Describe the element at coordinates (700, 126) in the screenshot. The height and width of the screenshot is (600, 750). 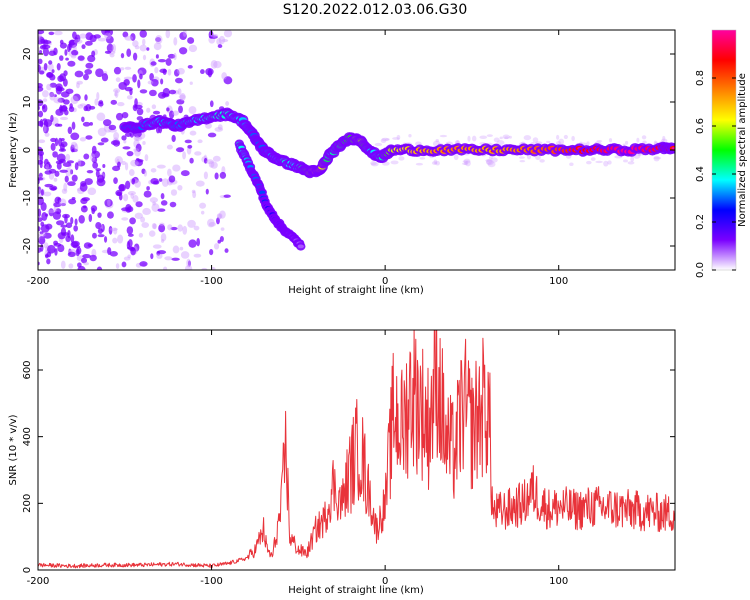
I see `colorbar-tick-label: 0.6` at that location.